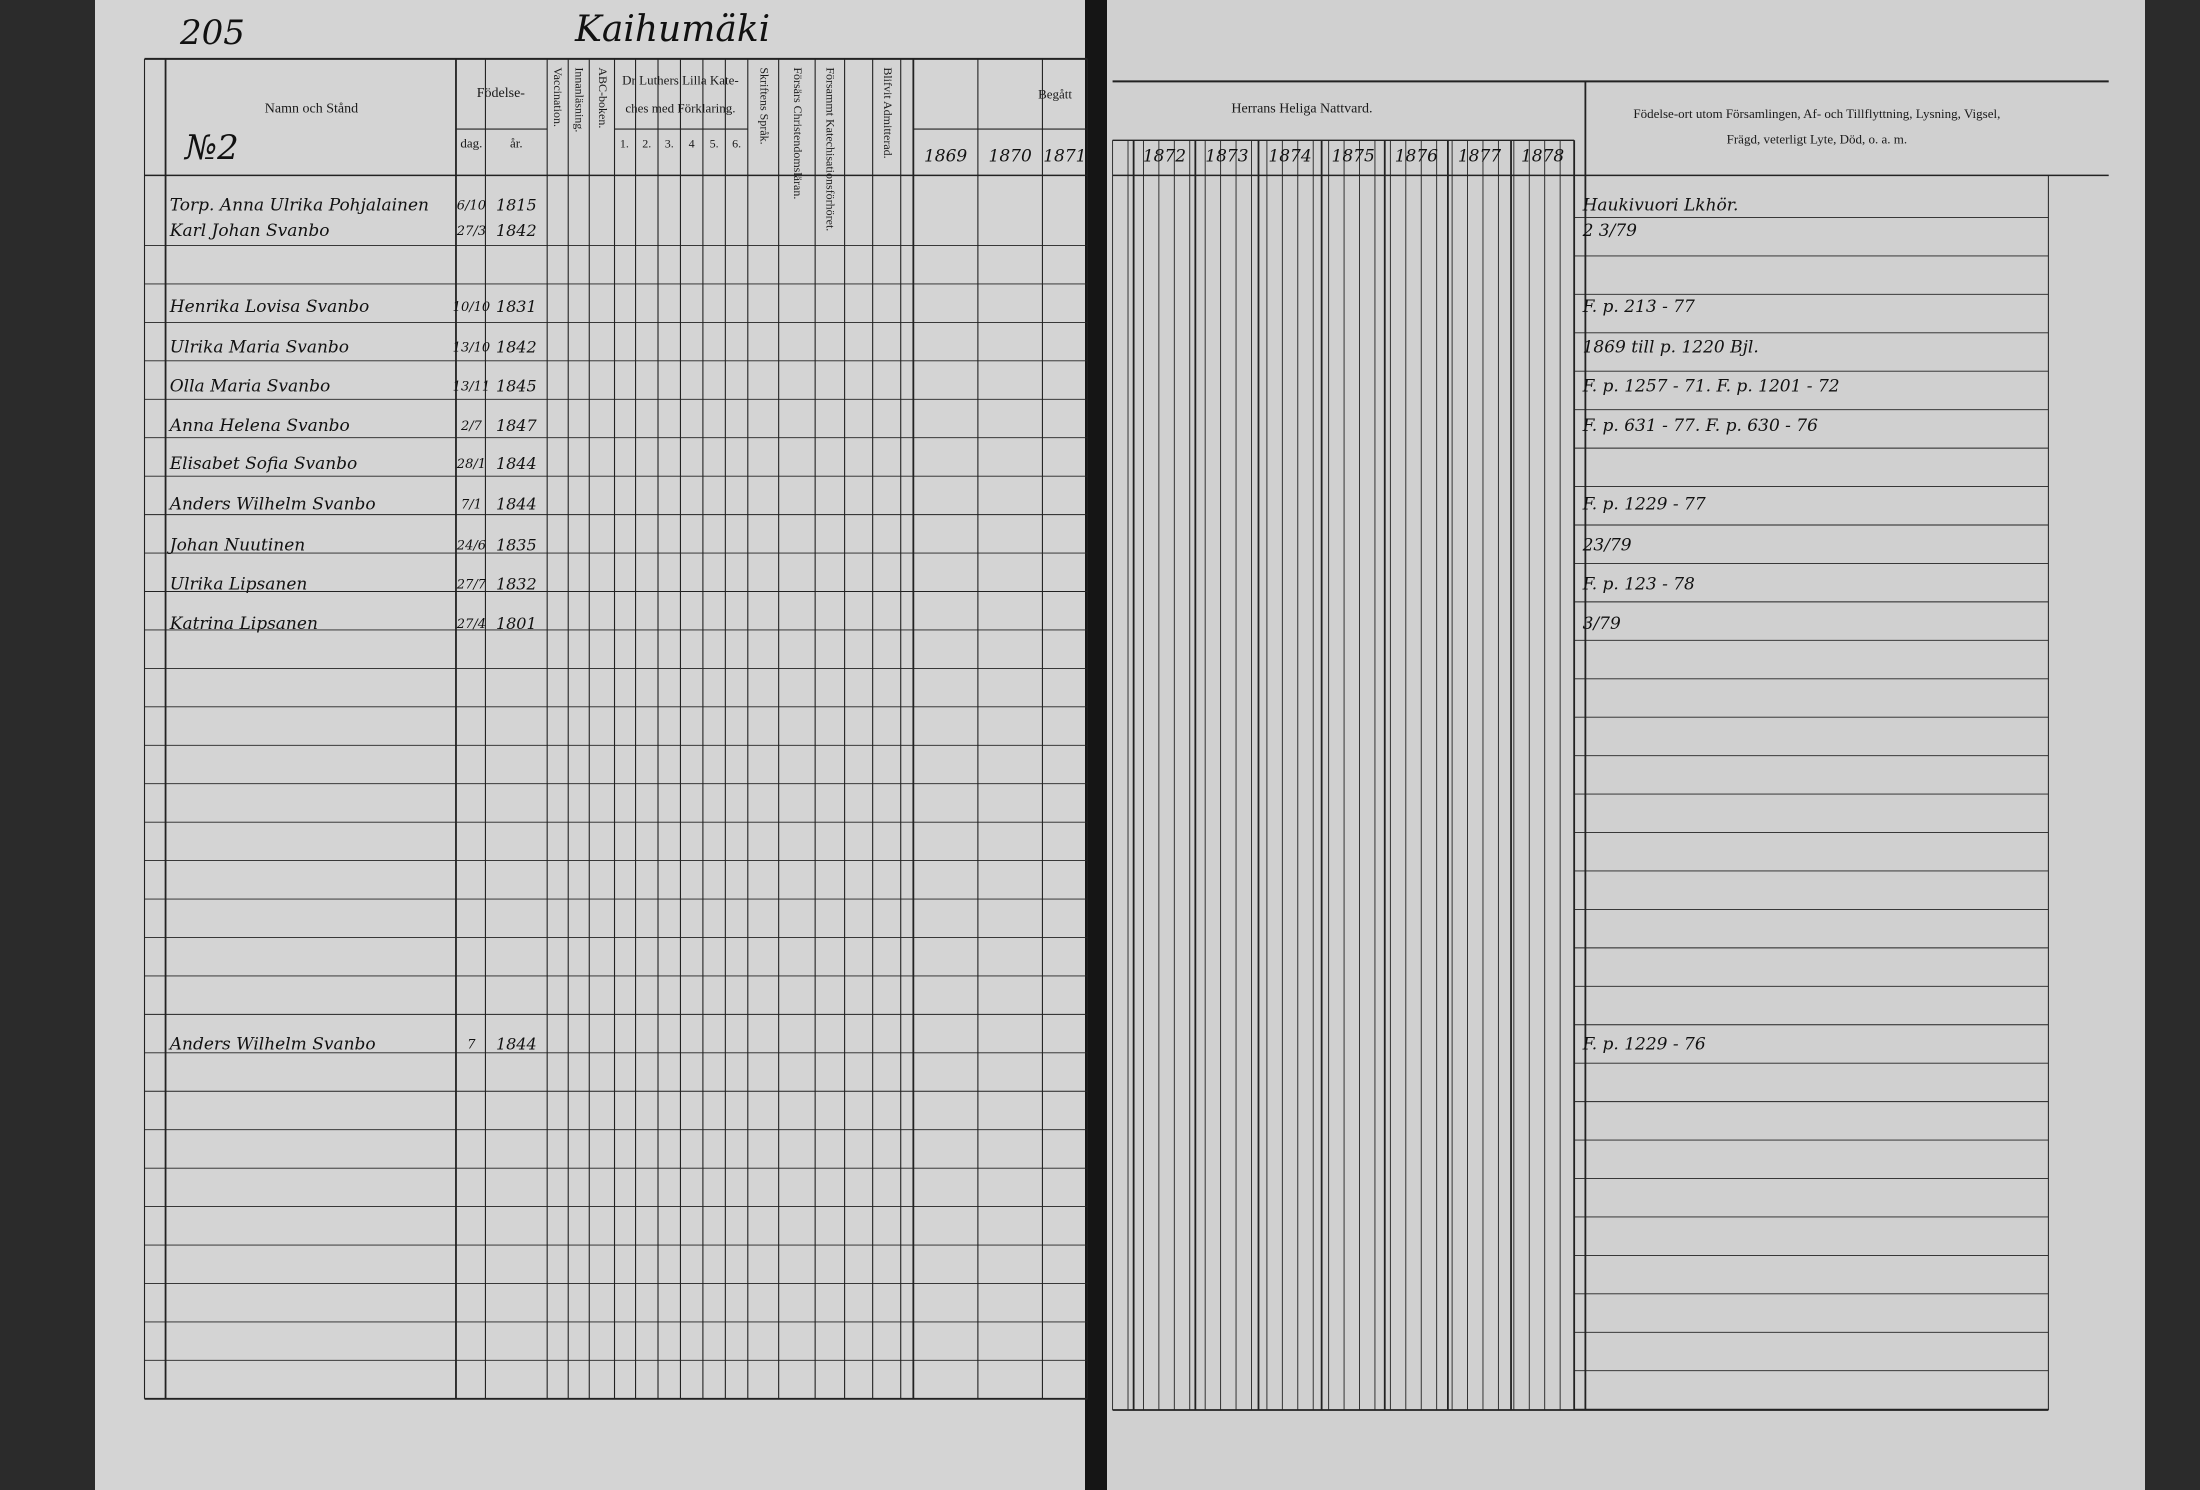 The height and width of the screenshot is (1490, 2200). Describe the element at coordinates (603, 97) in the screenshot. I see `col-header-vertical: ABC-boken.` at that location.